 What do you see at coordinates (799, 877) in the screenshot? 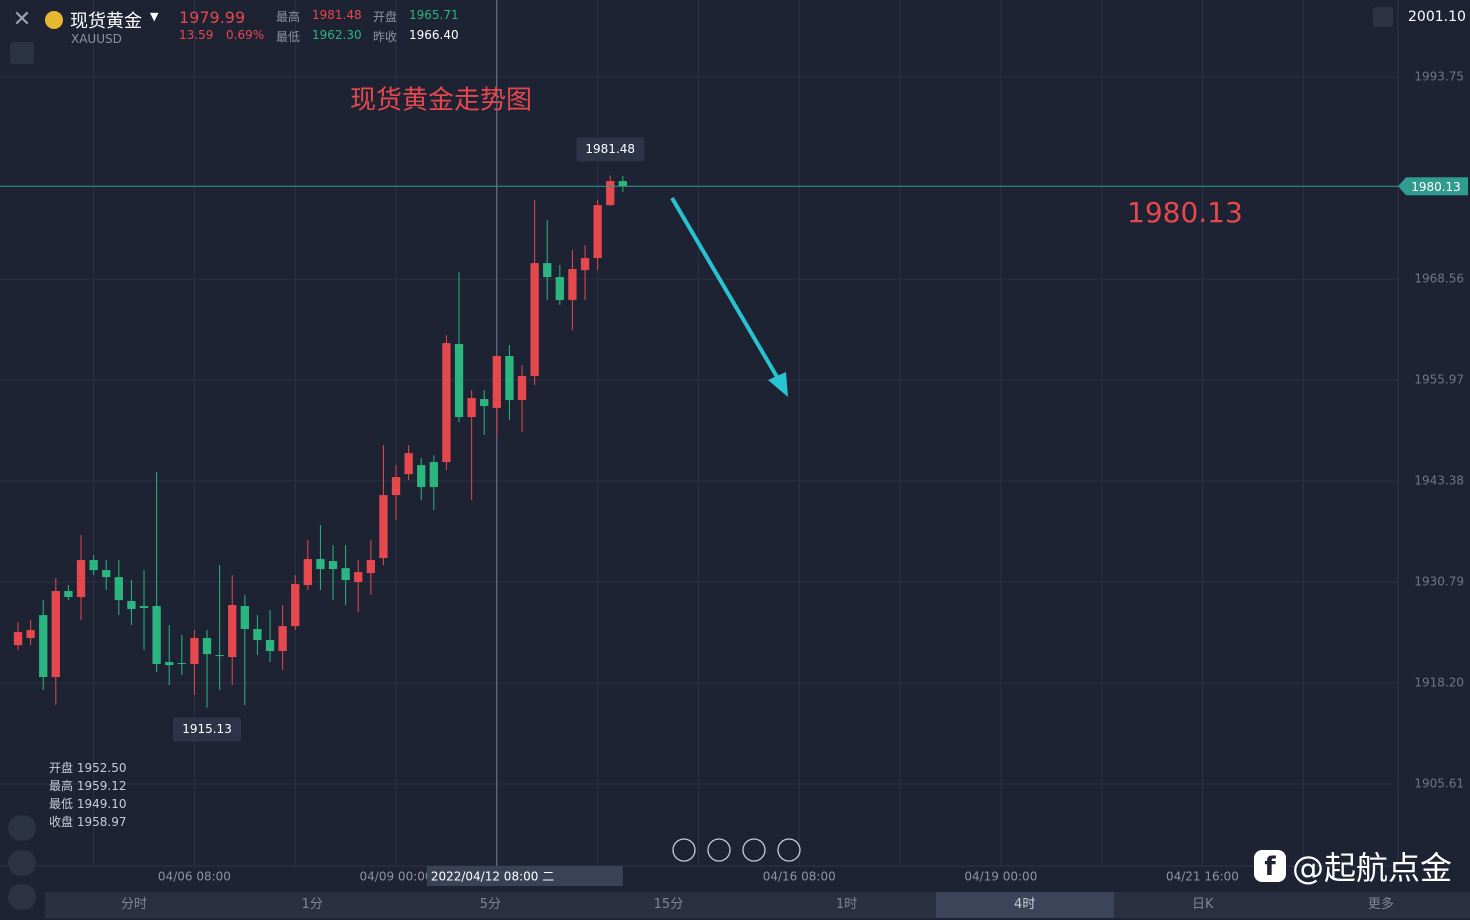
I see `x-tick-label: 04/16 08:00` at bounding box center [799, 877].